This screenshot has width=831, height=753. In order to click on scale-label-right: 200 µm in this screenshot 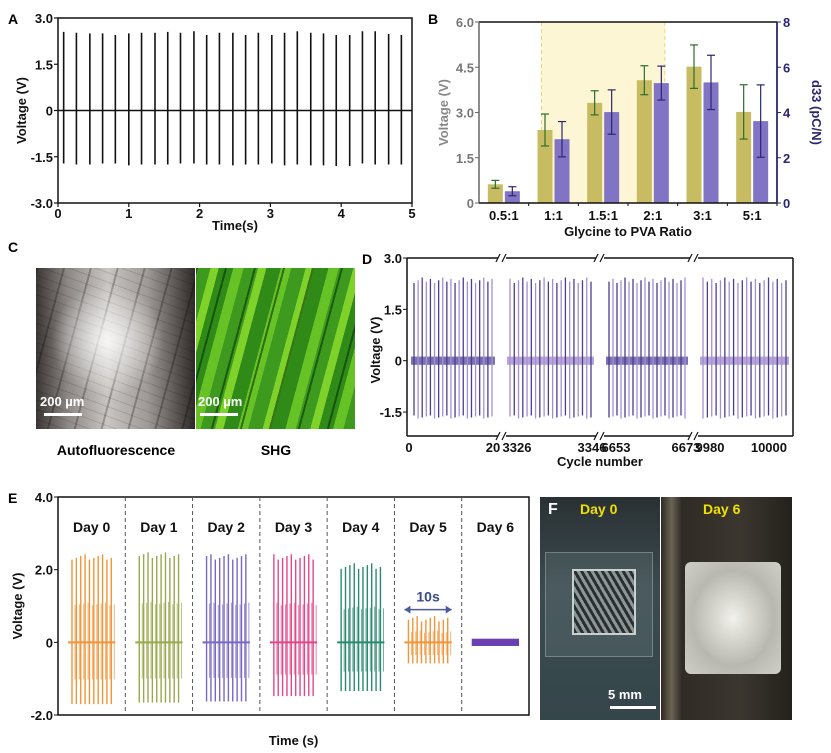, I will do `click(220, 401)`.